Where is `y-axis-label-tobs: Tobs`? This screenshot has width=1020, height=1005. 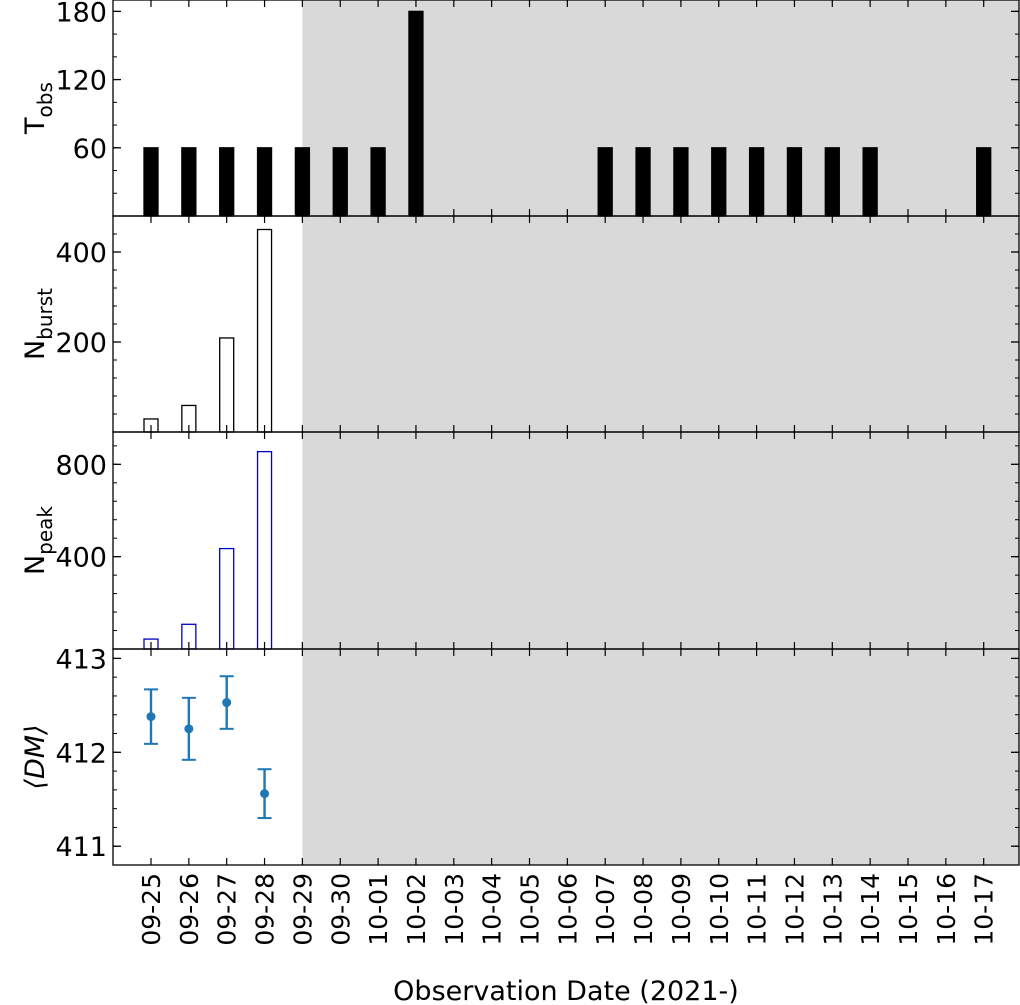 y-axis-label-tobs: Tobs is located at coordinates (38, 108).